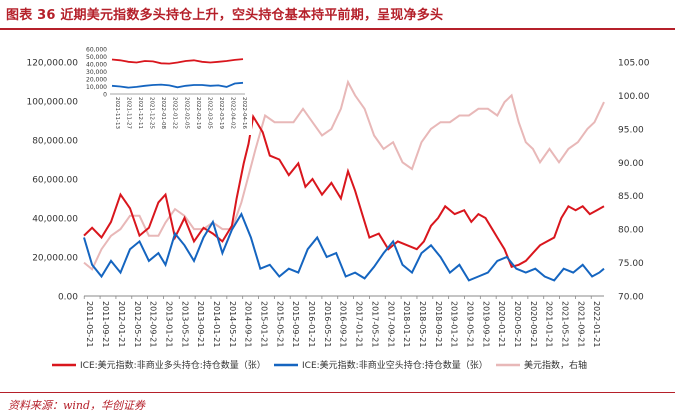 The width and height of the screenshot is (675, 419). I want to click on x-tick-label: 2012-09-21, so click(153, 324).